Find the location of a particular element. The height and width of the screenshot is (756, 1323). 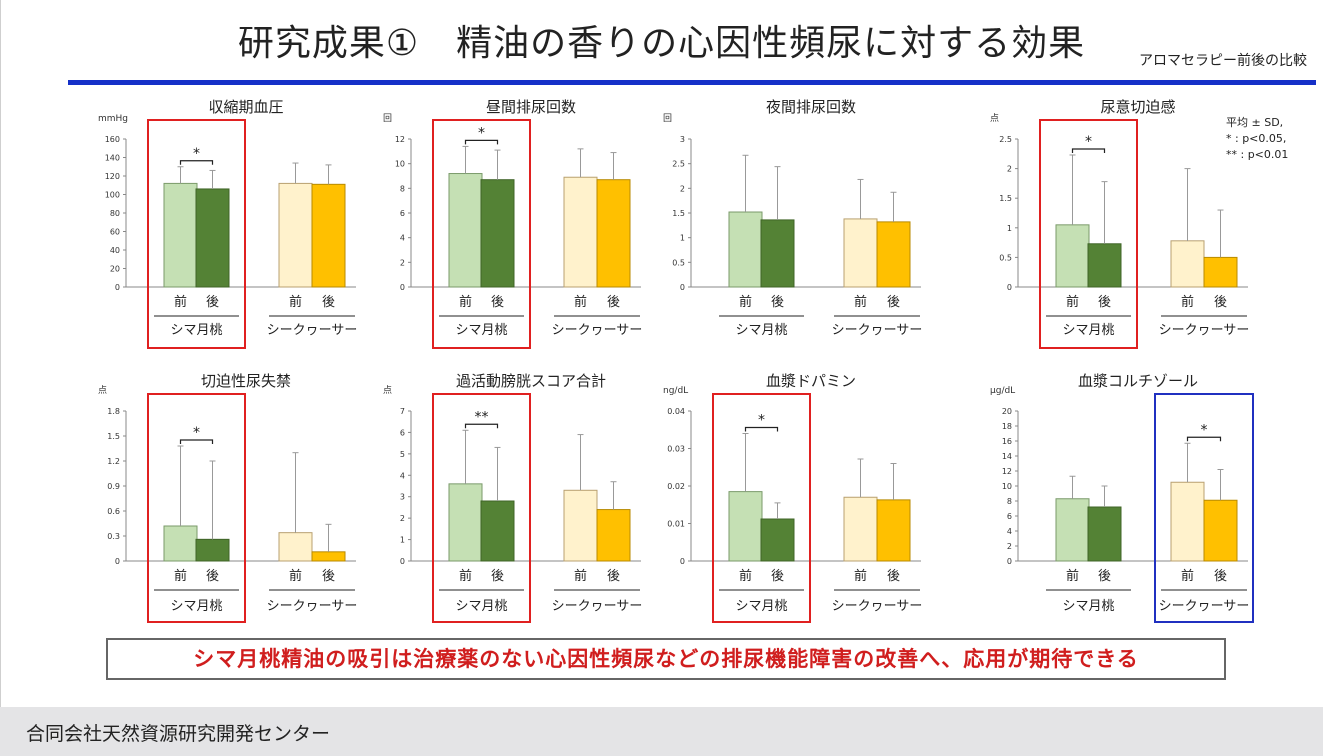

y-tick-label: 4 is located at coordinates (402, 475).